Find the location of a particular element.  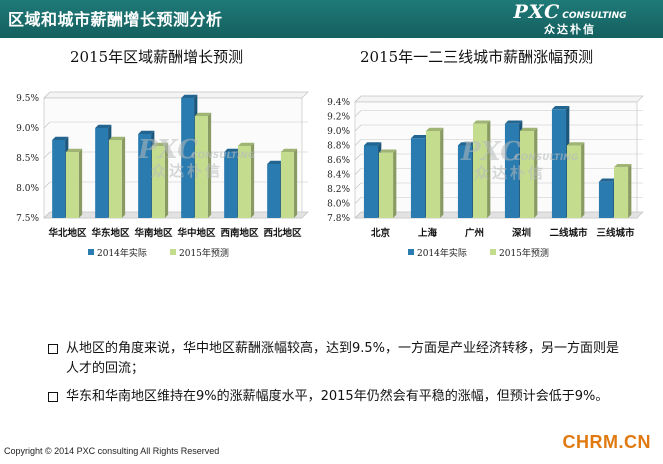

category-label: 西南地区 is located at coordinates (239, 233).